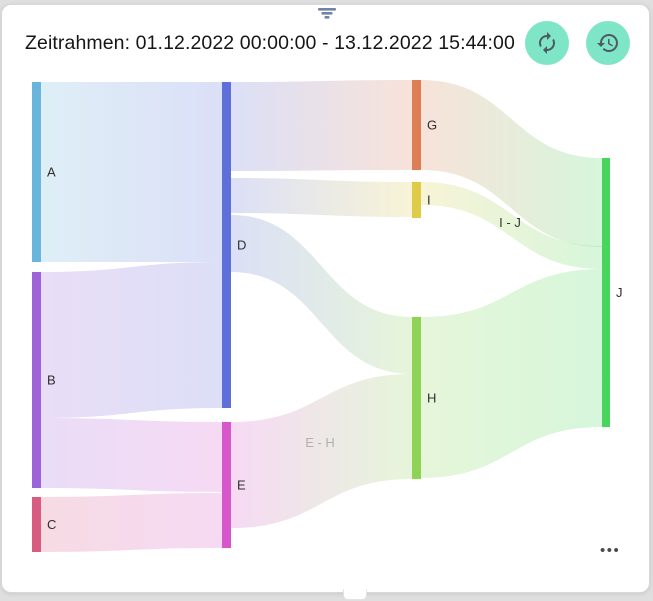  What do you see at coordinates (355, 594) in the screenshot?
I see `drag-handle` at bounding box center [355, 594].